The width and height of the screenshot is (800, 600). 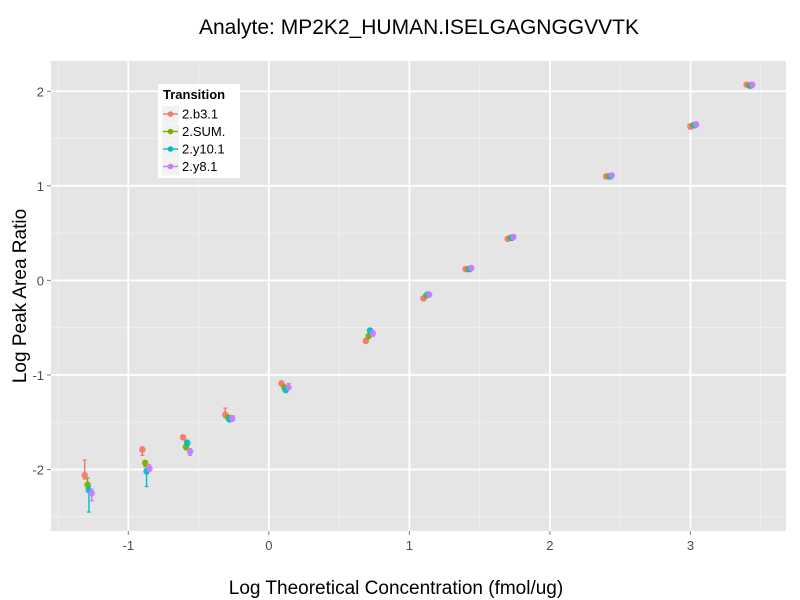 I want to click on y-axis-title: Log Peak Area Ratio, so click(x=20, y=296).